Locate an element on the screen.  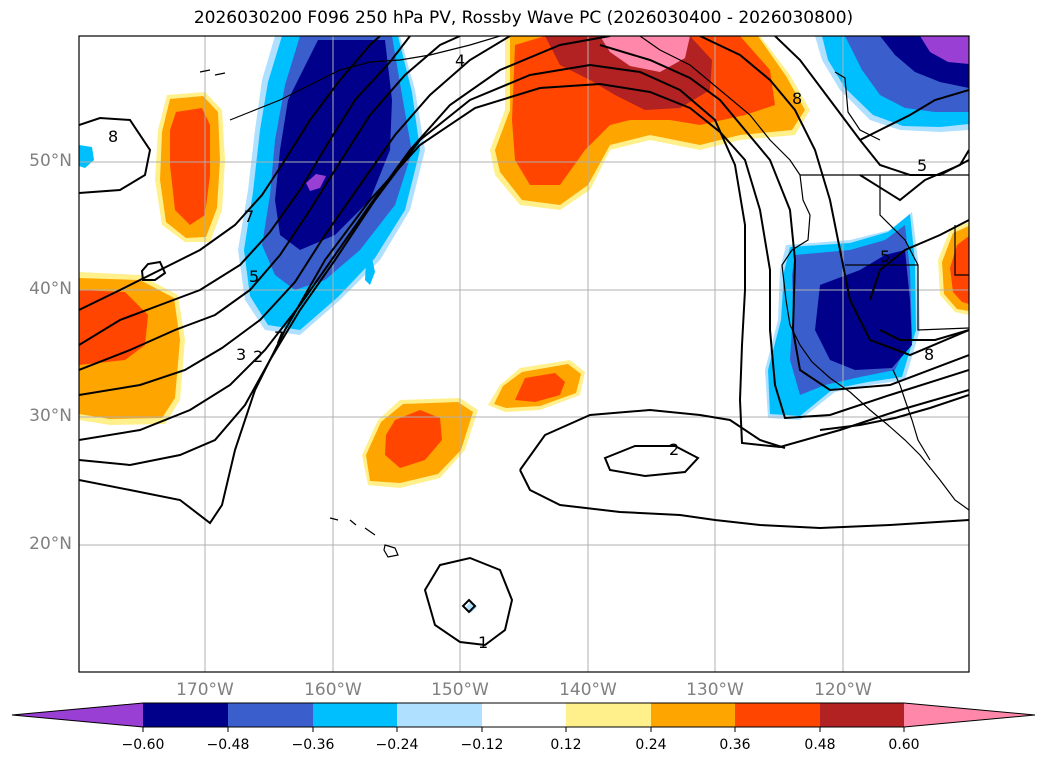
lat-label-20n: 20°N is located at coordinates (50, 544).